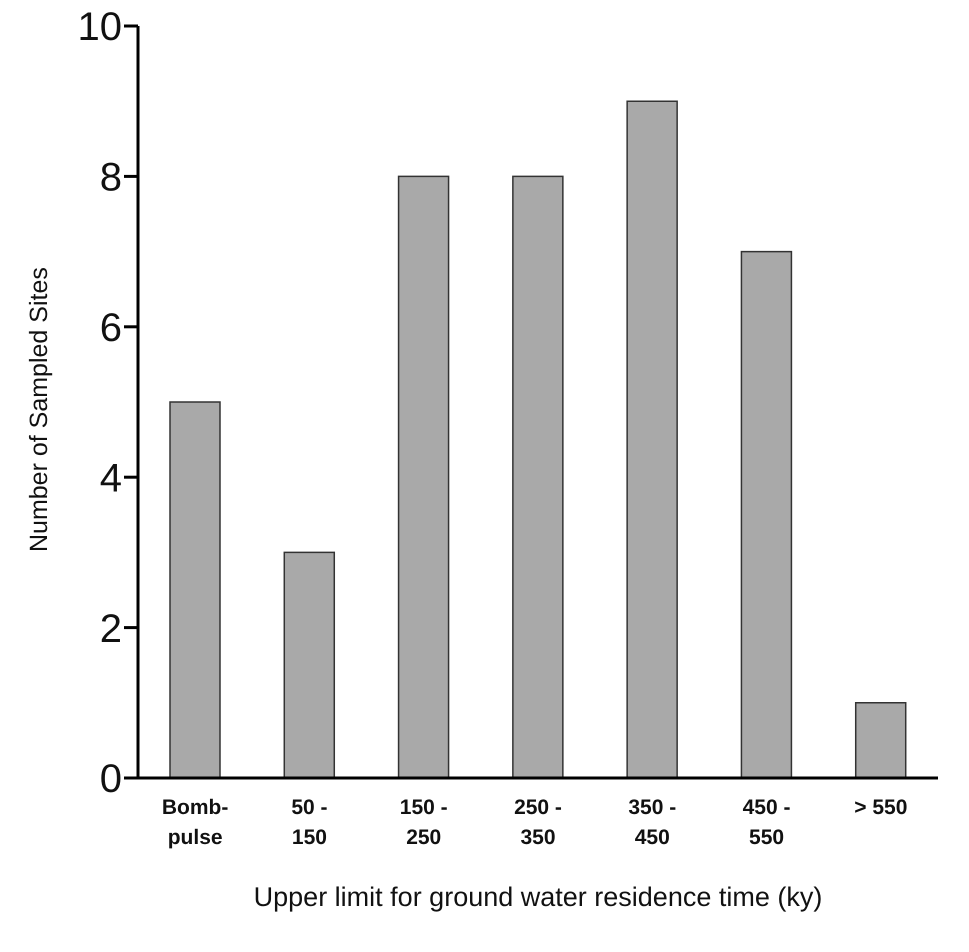  I want to click on y-tick-label: 8, so click(111, 178).